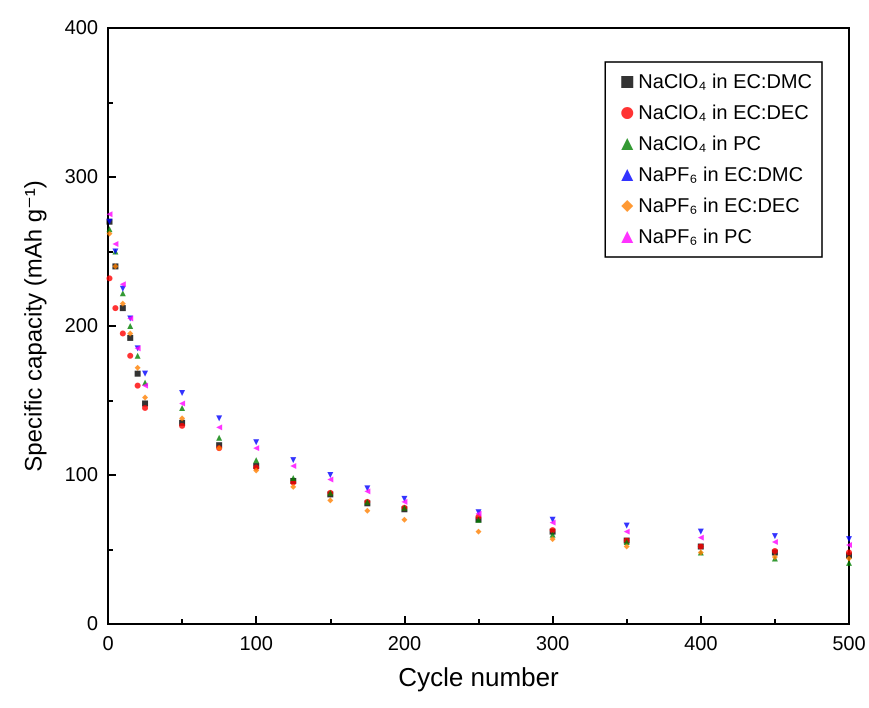 This screenshot has width=869, height=708. Describe the element at coordinates (81, 326) in the screenshot. I see `y-tick-label: 200` at that location.